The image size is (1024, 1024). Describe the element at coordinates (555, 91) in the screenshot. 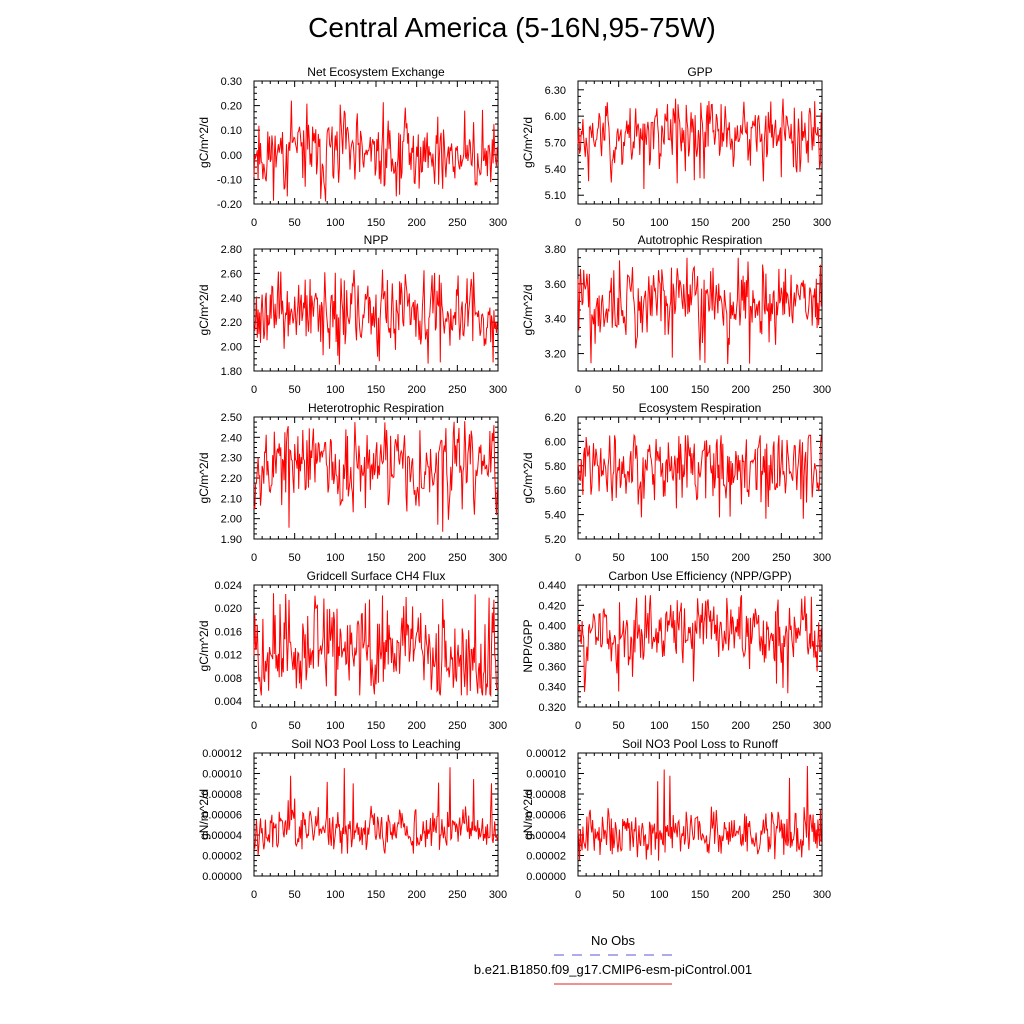

I see `y-tick-label: 6.30` at that location.